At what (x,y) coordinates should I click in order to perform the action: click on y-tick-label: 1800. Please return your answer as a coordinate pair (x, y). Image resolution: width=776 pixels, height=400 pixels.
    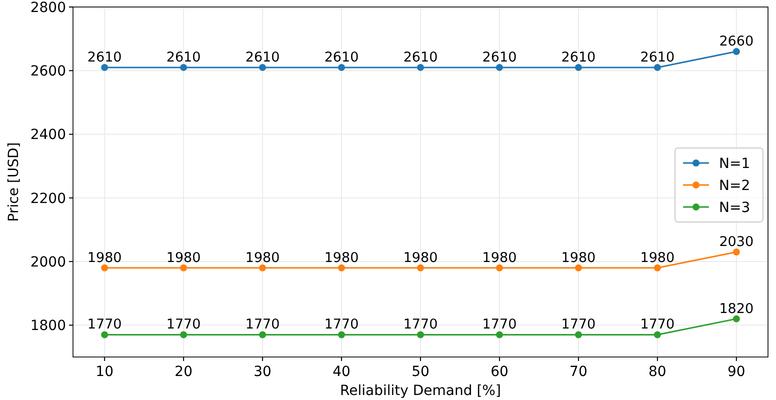
    Looking at the image, I should click on (48, 326).